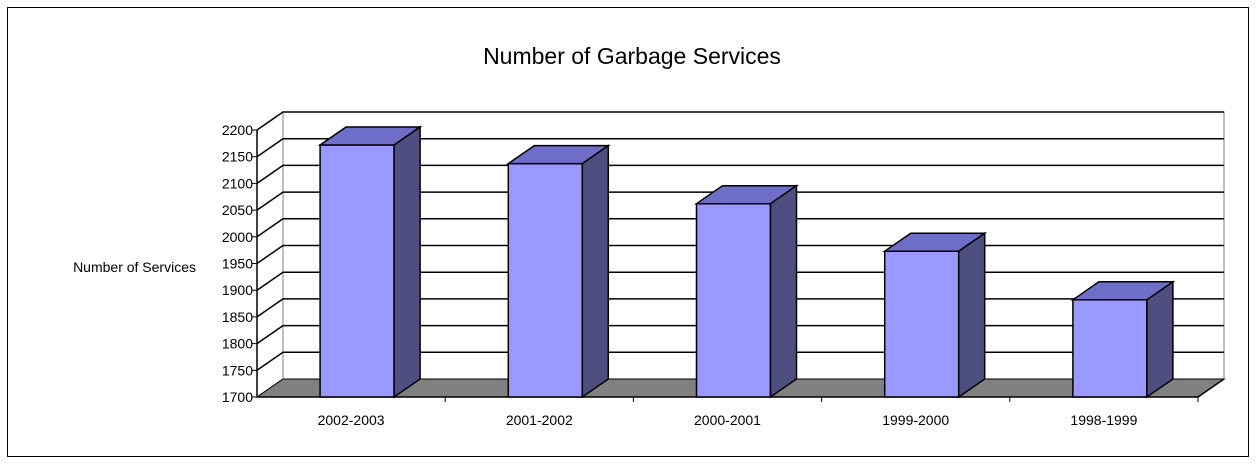 The width and height of the screenshot is (1258, 466). Describe the element at coordinates (351, 420) in the screenshot. I see `x-tick-label: 2002-2003` at that location.